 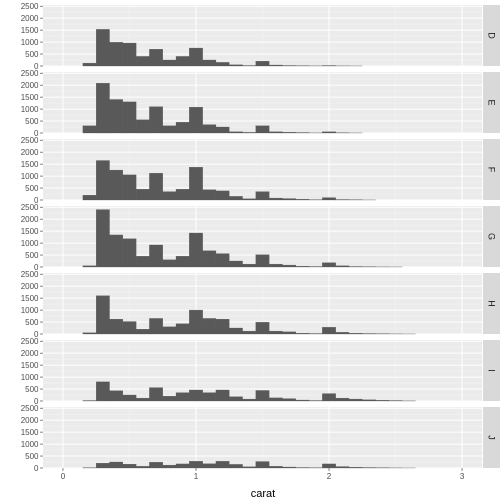 What do you see at coordinates (260, 304) in the screenshot?
I see `facet-H: 0 500 1000 1500 2000 2500 H` at bounding box center [260, 304].